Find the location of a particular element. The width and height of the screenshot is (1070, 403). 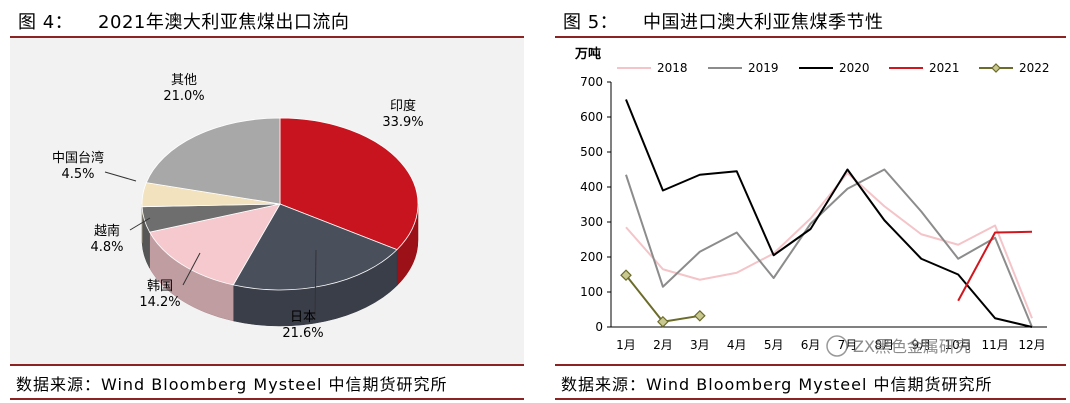

series-2022 is located at coordinates (663, 298).